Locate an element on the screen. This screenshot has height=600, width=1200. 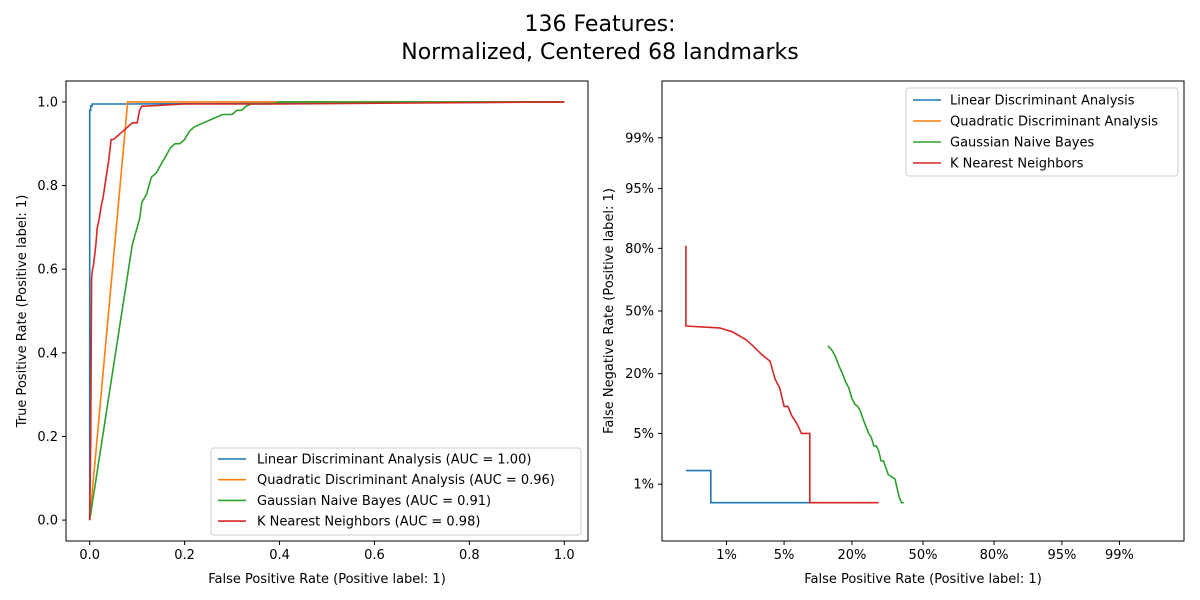
det-y-tick-label: 99% is located at coordinates (639, 138).